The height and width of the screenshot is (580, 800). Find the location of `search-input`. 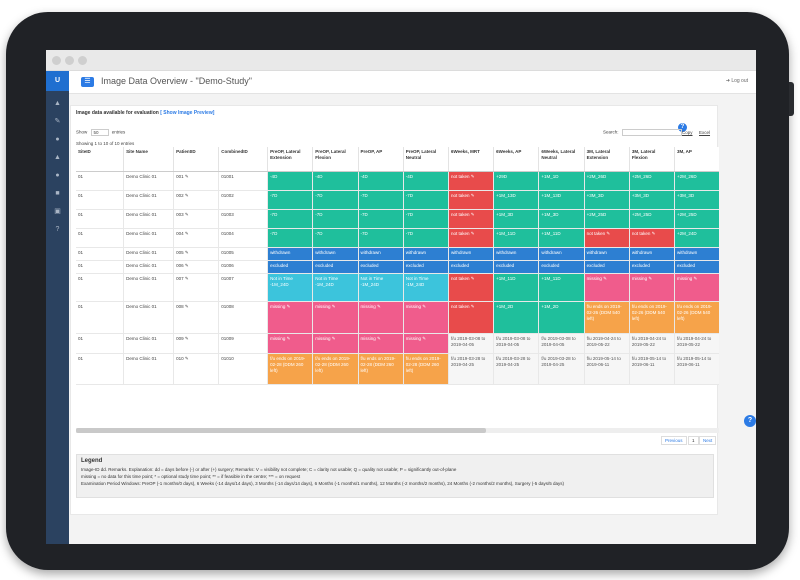

search-input is located at coordinates (651, 132).